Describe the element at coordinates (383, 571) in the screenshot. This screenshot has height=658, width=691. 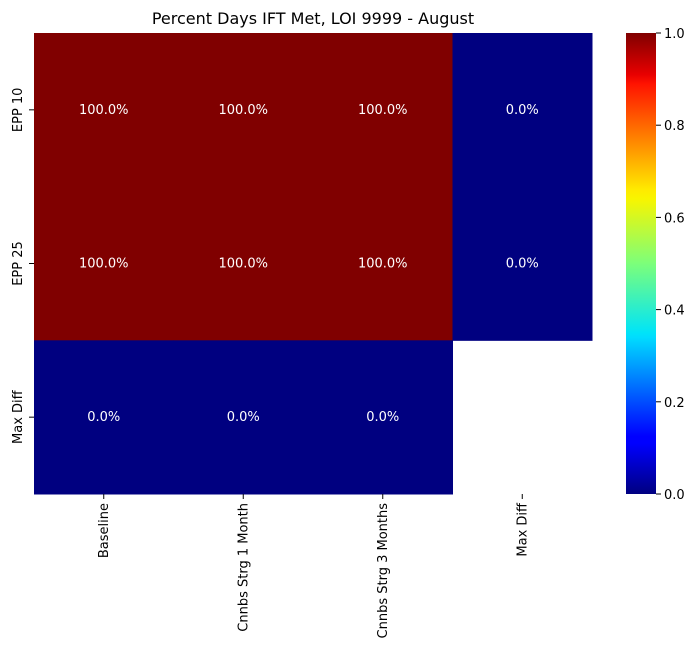
I see `x-tick-label: Cnnbs Strg 3 Months` at that location.